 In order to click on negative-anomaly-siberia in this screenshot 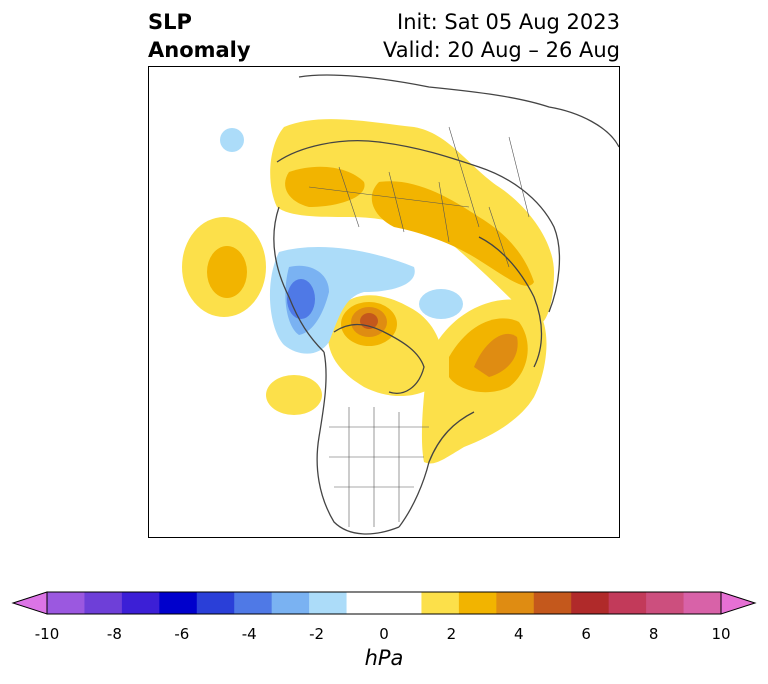, I will do `click(441, 304)`.